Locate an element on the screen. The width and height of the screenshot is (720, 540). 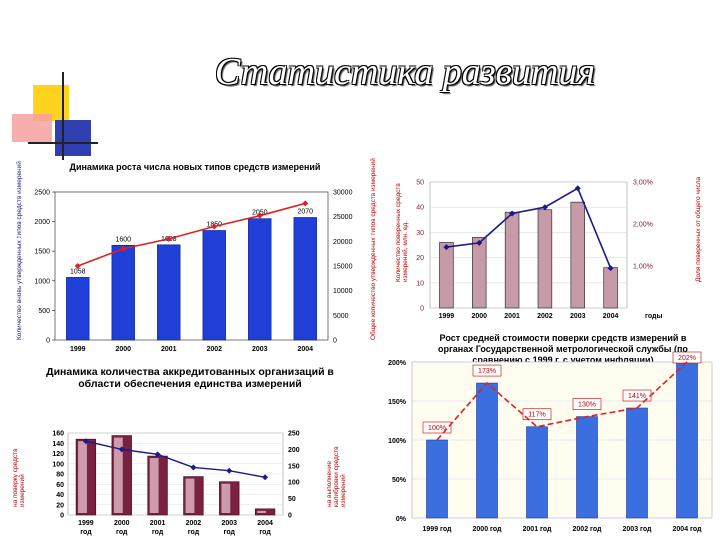
chart4-ytick-label: 120 is located at coordinates (58, 454).